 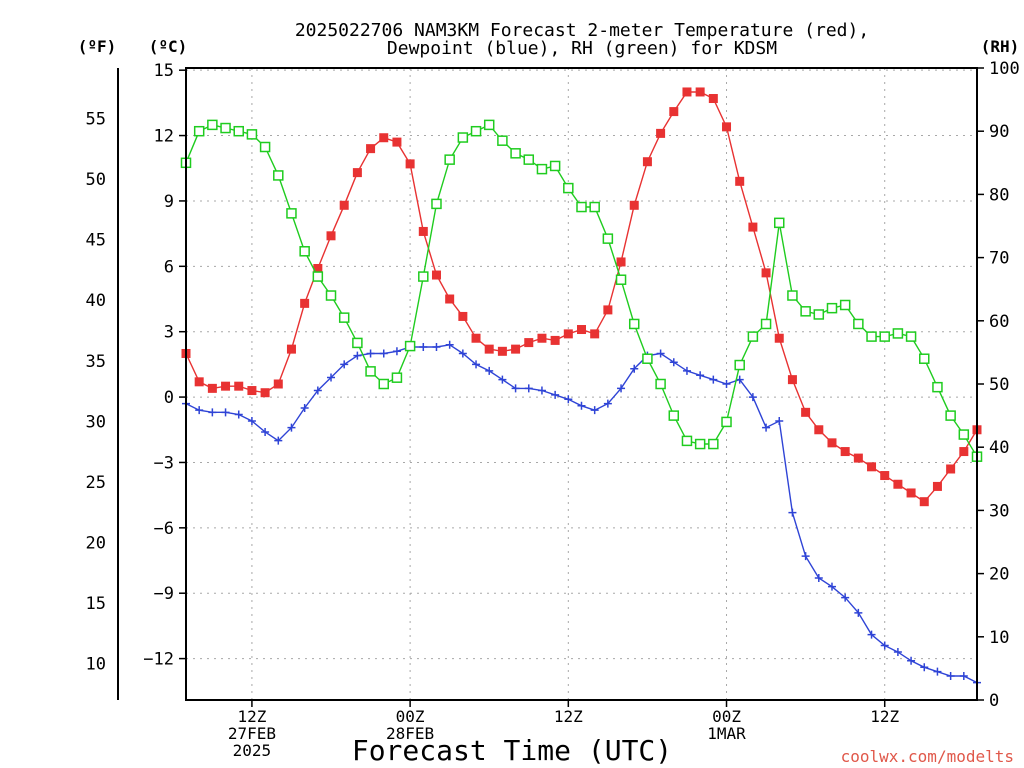 What do you see at coordinates (999, 322) in the screenshot?
I see `rh-tick-label: 60` at bounding box center [999, 322].